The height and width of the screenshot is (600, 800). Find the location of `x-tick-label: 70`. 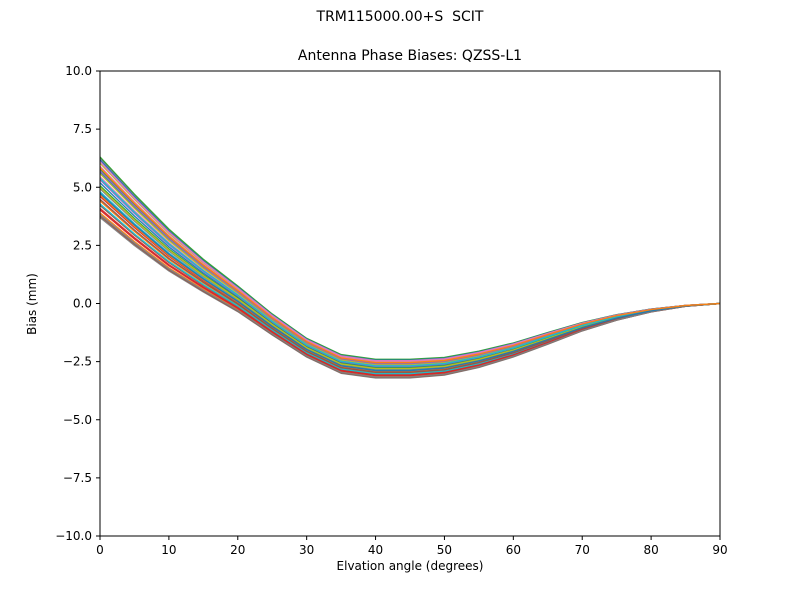

x-tick-label: 70 is located at coordinates (582, 550).